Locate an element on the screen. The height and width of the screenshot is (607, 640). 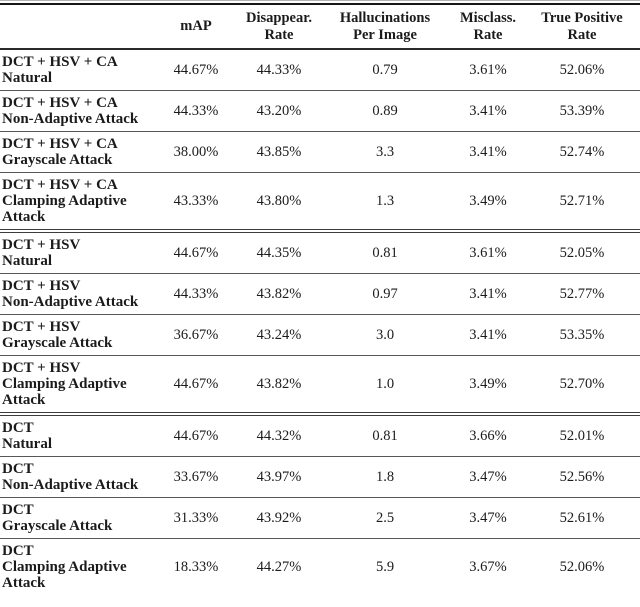
cell-disappear-rate: 44.35% is located at coordinates (279, 251).